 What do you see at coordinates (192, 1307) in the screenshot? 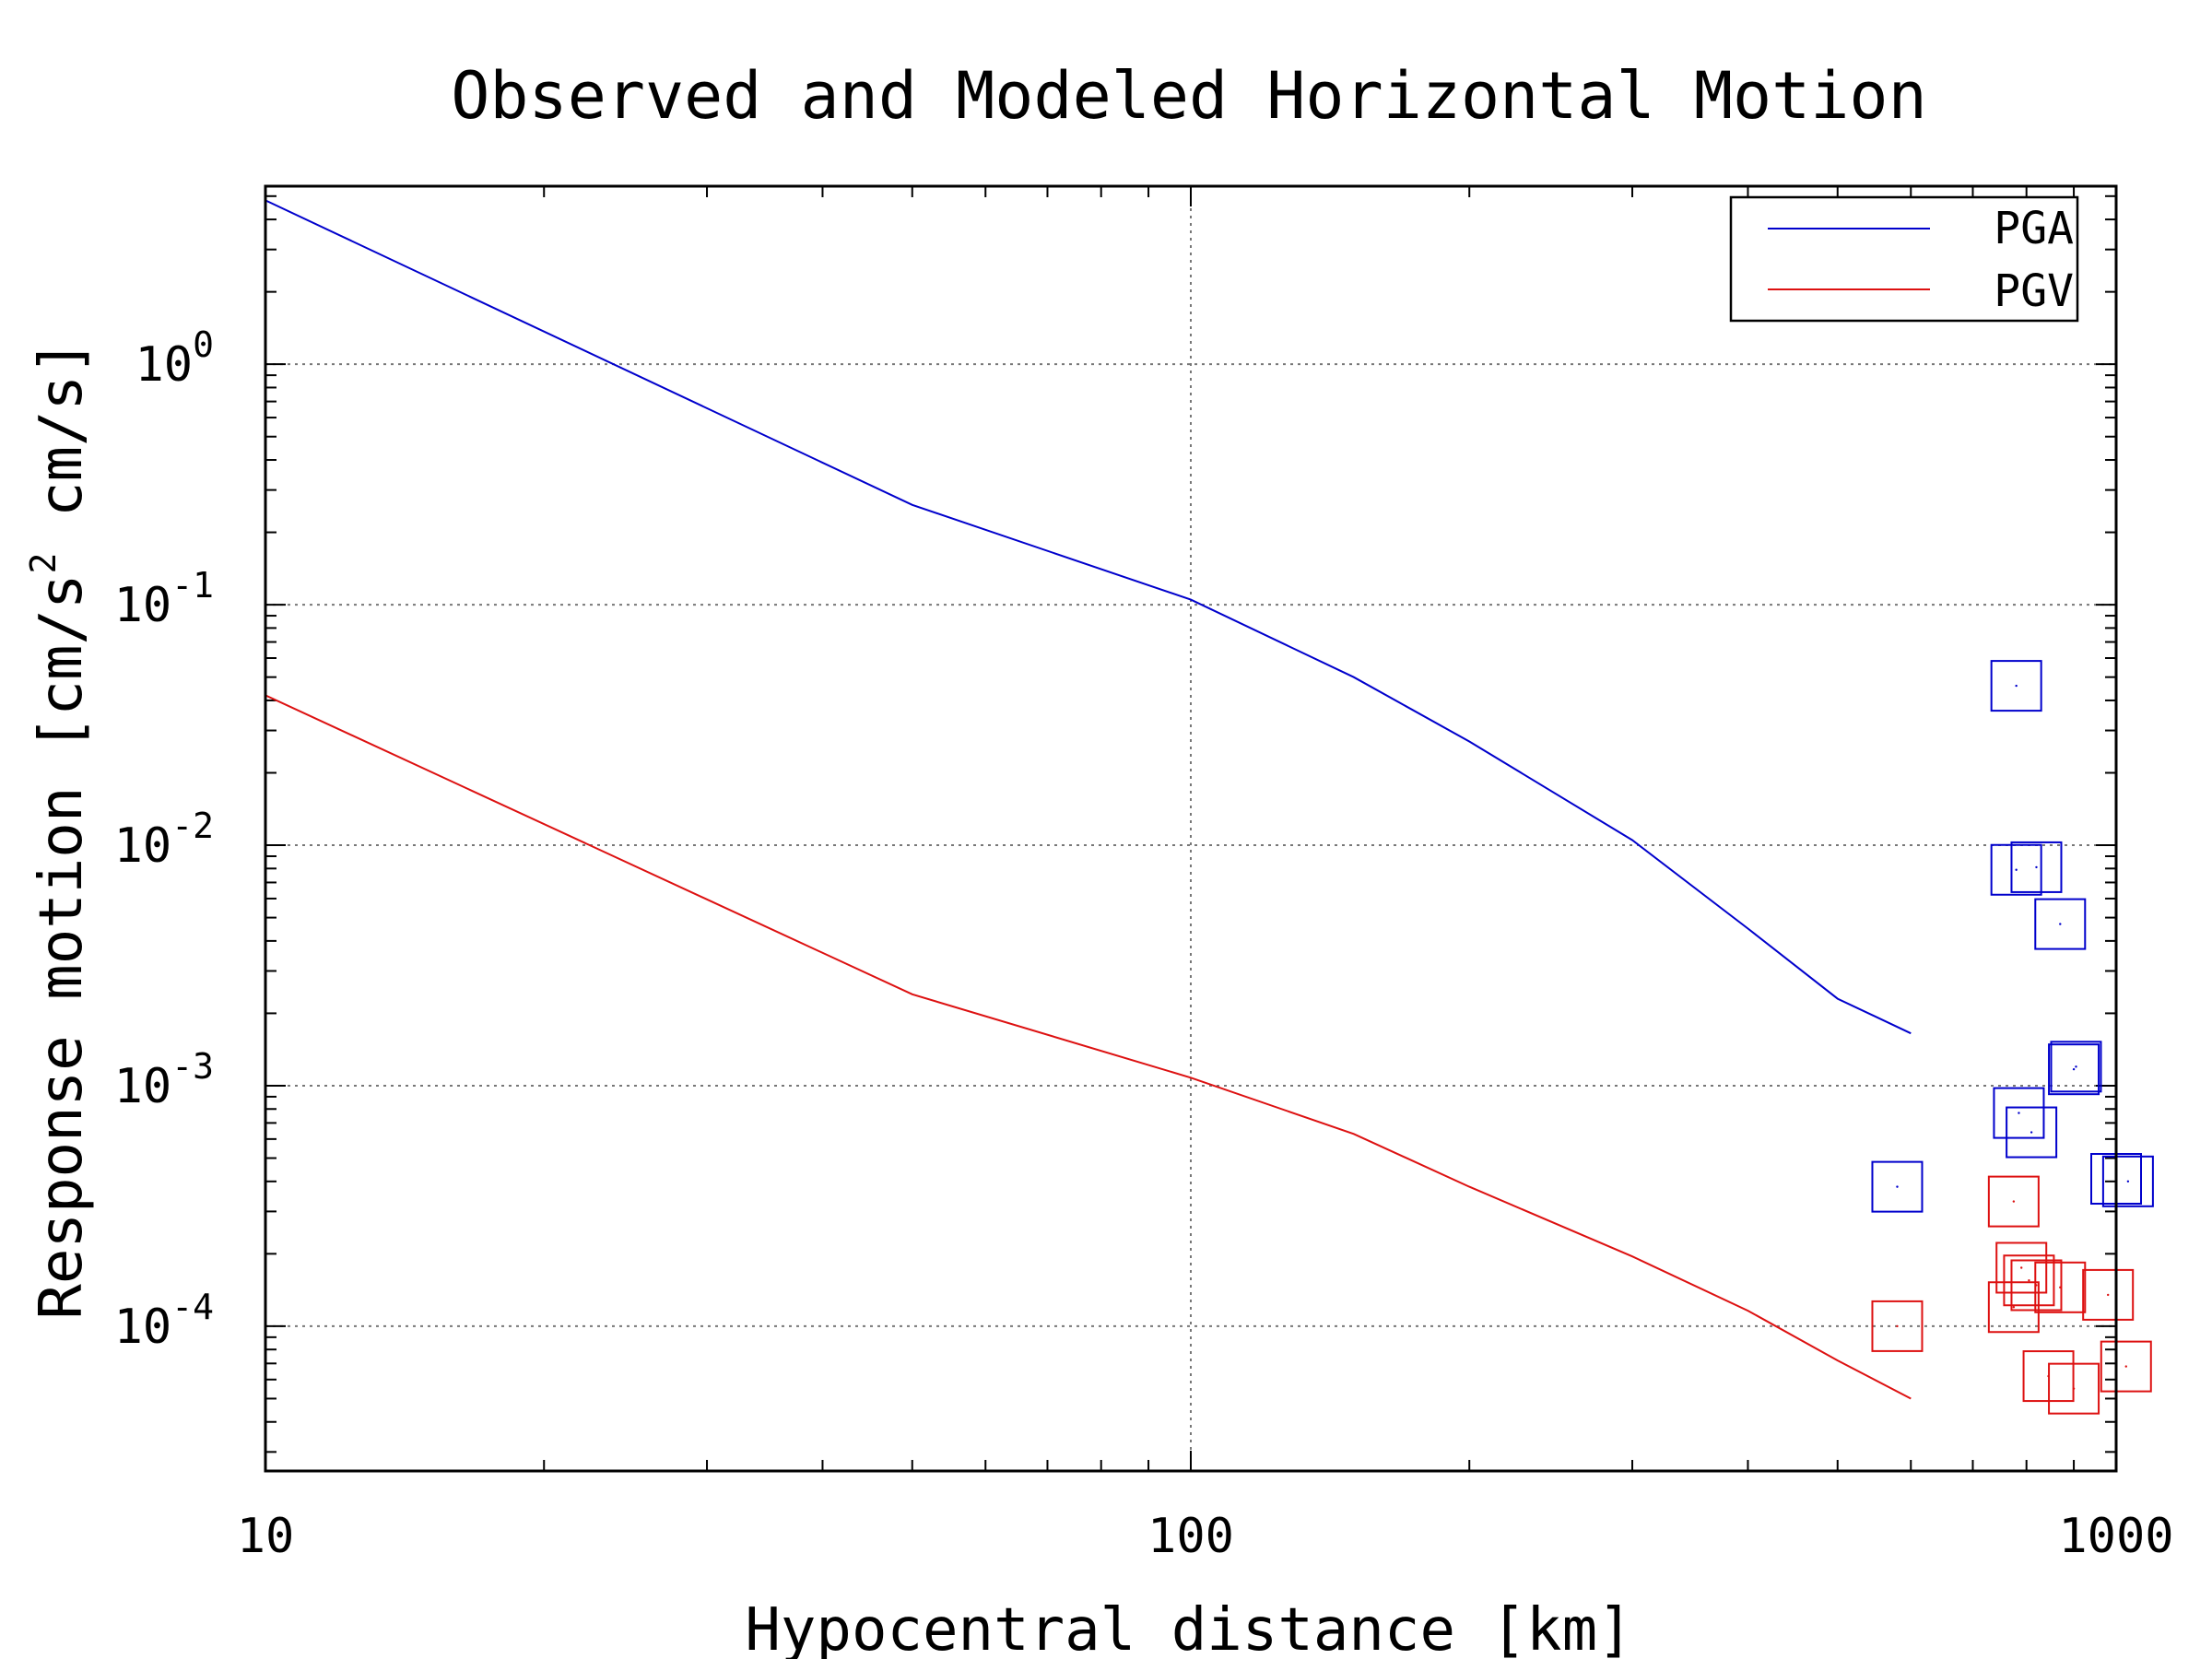
I see `y-tick-label-exponent: -4` at bounding box center [192, 1307].